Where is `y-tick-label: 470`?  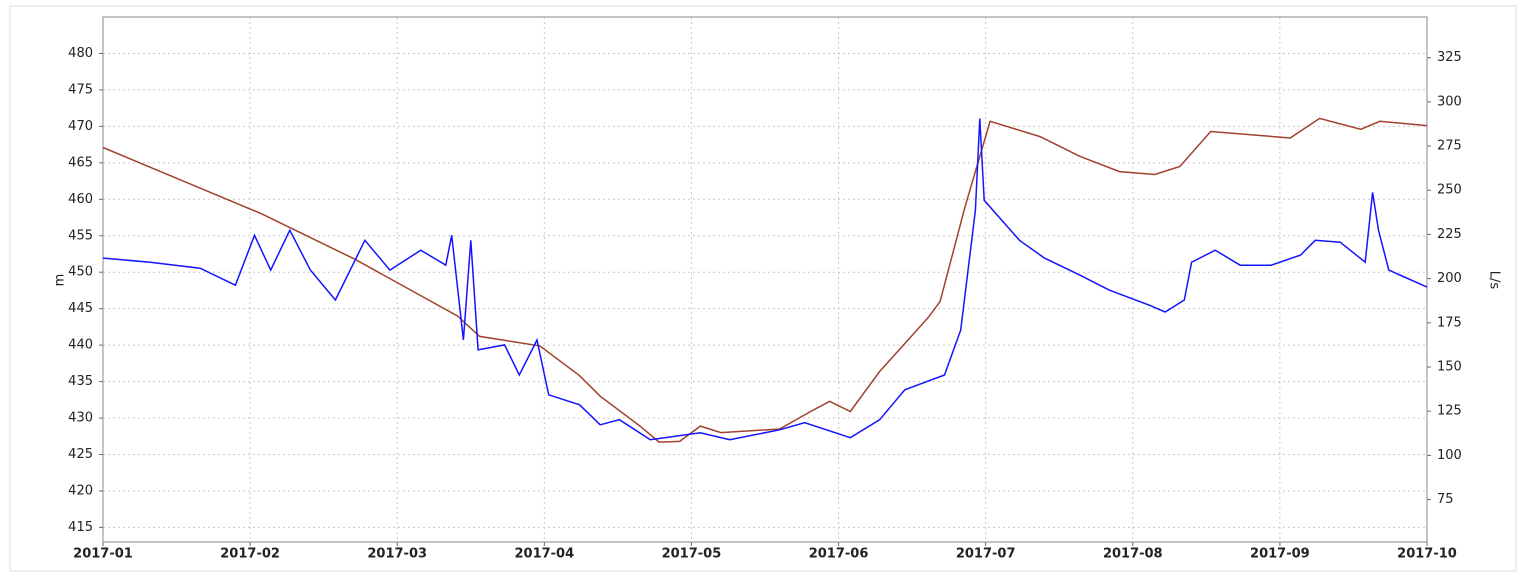
y-tick-label: 470 is located at coordinates (80, 126).